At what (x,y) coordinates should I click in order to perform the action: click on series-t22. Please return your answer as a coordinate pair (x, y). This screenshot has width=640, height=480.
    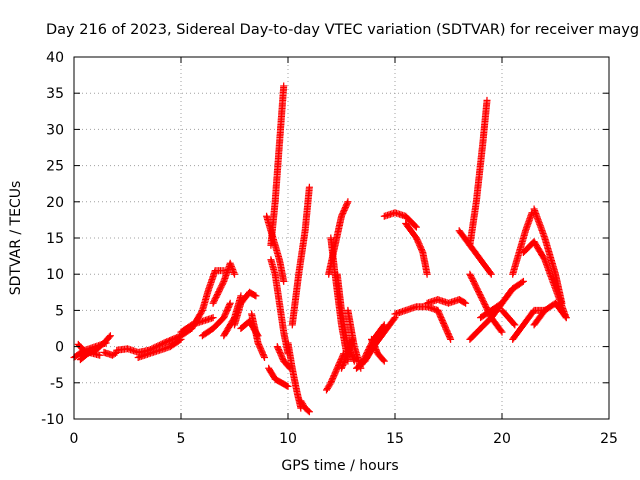
    Looking at the image, I should click on (300, 256).